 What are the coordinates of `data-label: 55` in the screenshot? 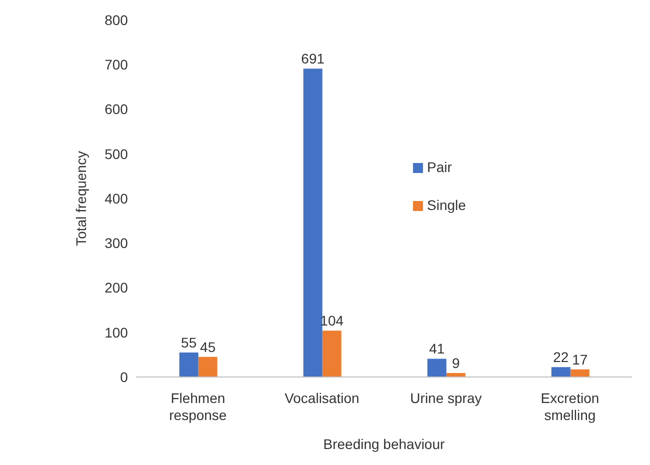 It's located at (189, 342).